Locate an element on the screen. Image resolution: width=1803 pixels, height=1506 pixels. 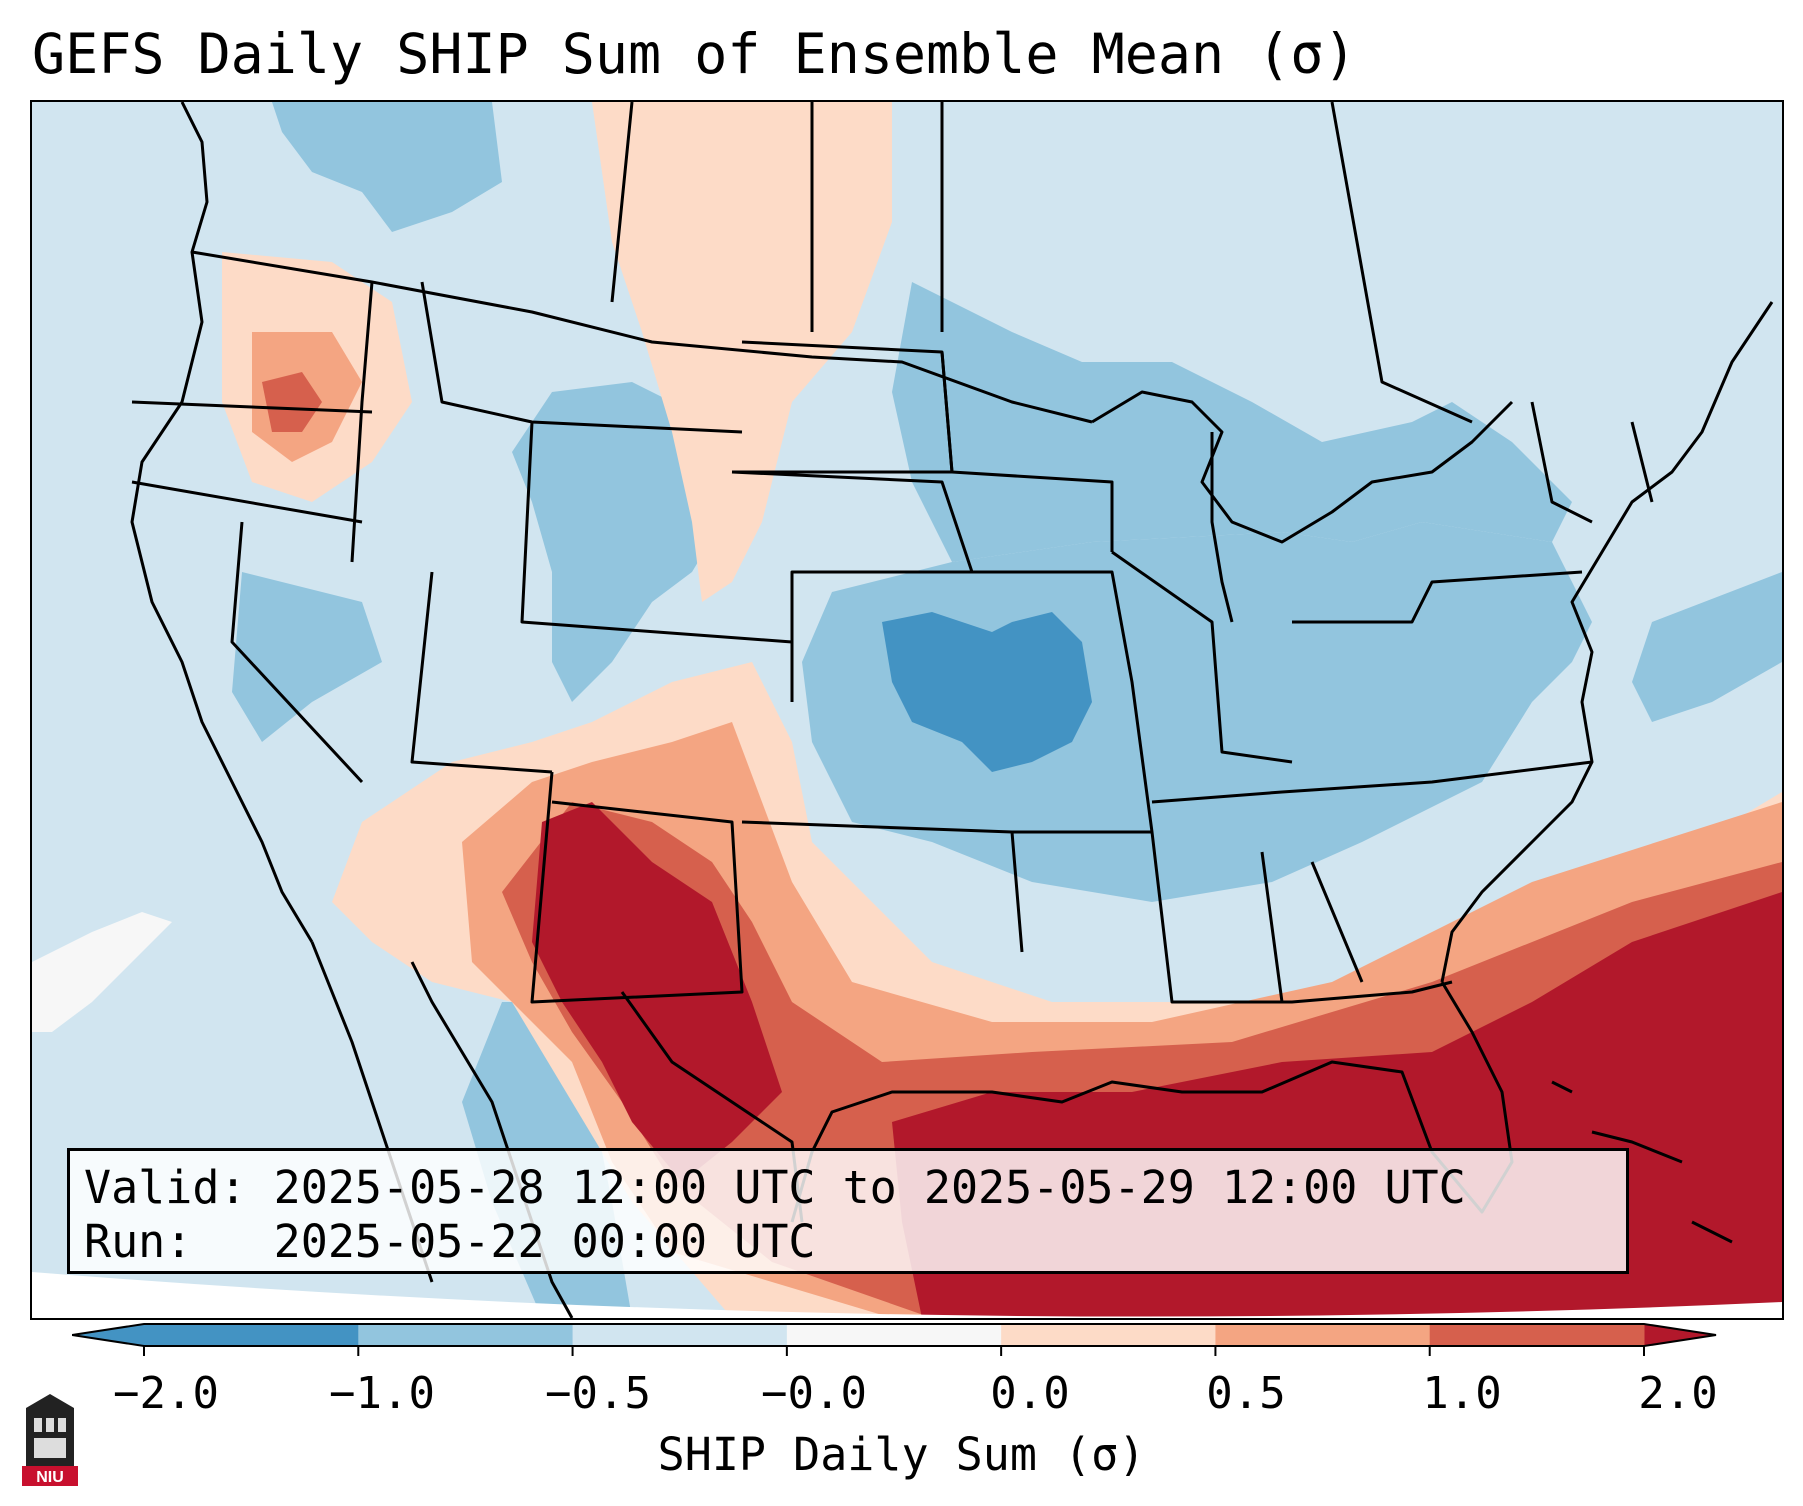
colorbar is located at coordinates (894, 1339).